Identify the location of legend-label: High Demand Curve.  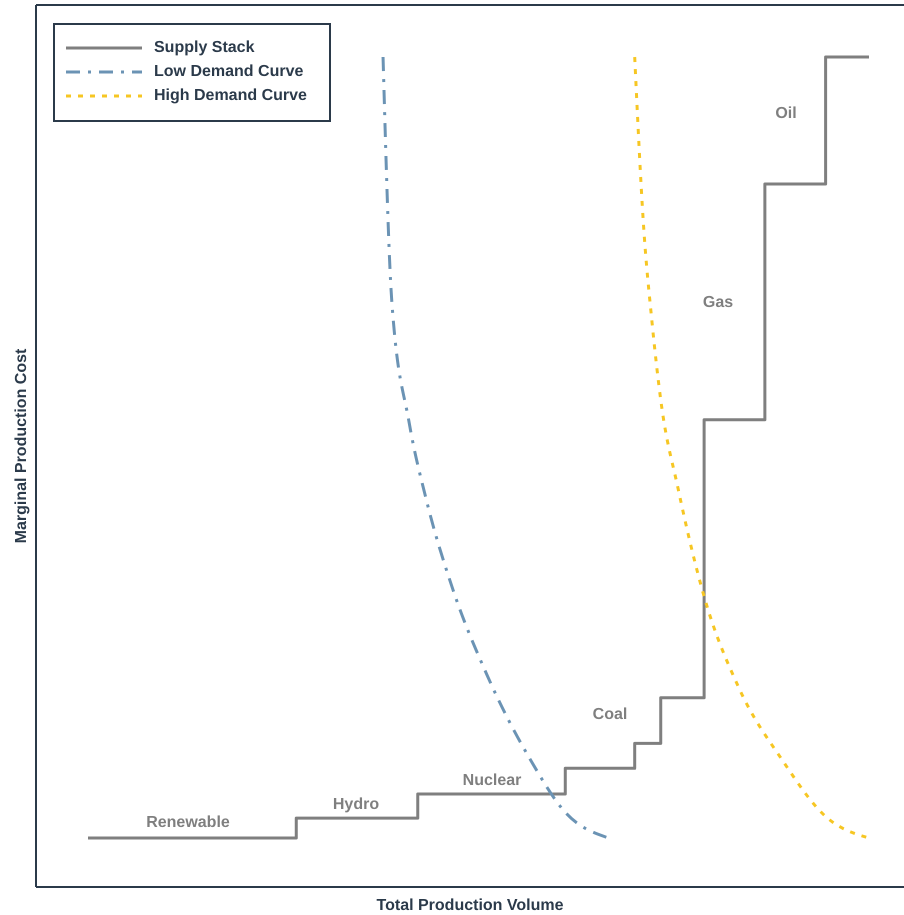
(231, 95).